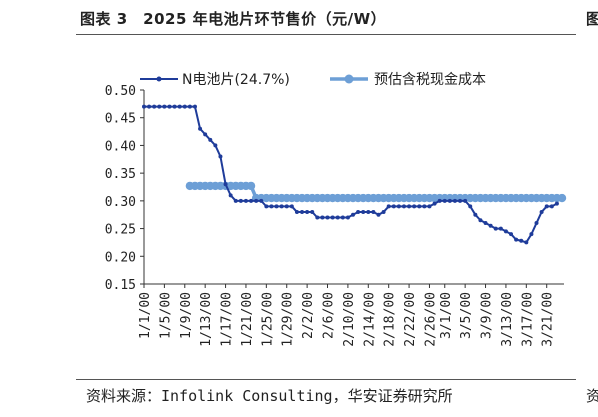 This screenshot has width=598, height=417. Describe the element at coordinates (120, 230) in the screenshot. I see `y-tick-label: 0.25` at that location.